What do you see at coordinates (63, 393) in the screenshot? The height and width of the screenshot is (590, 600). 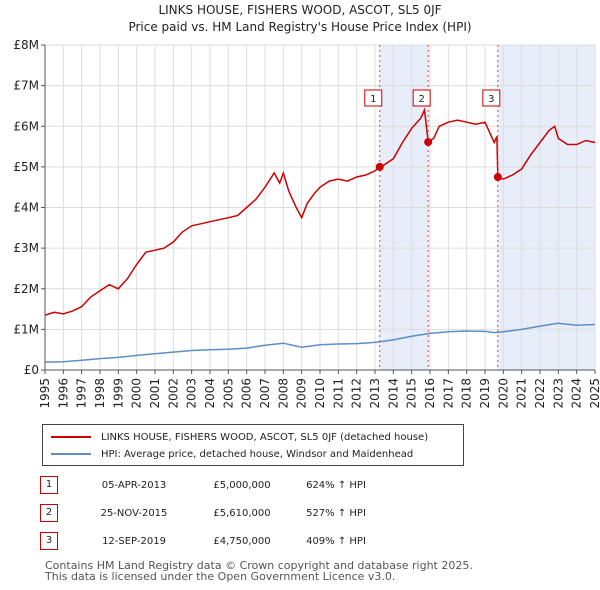 I see `x-tick-label: 1996` at bounding box center [63, 393].